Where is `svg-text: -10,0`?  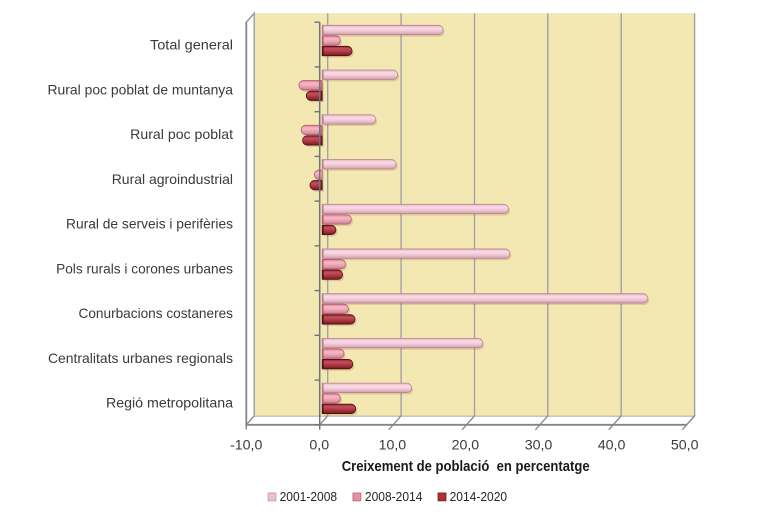 svg-text: -10,0 is located at coordinates (246, 446).